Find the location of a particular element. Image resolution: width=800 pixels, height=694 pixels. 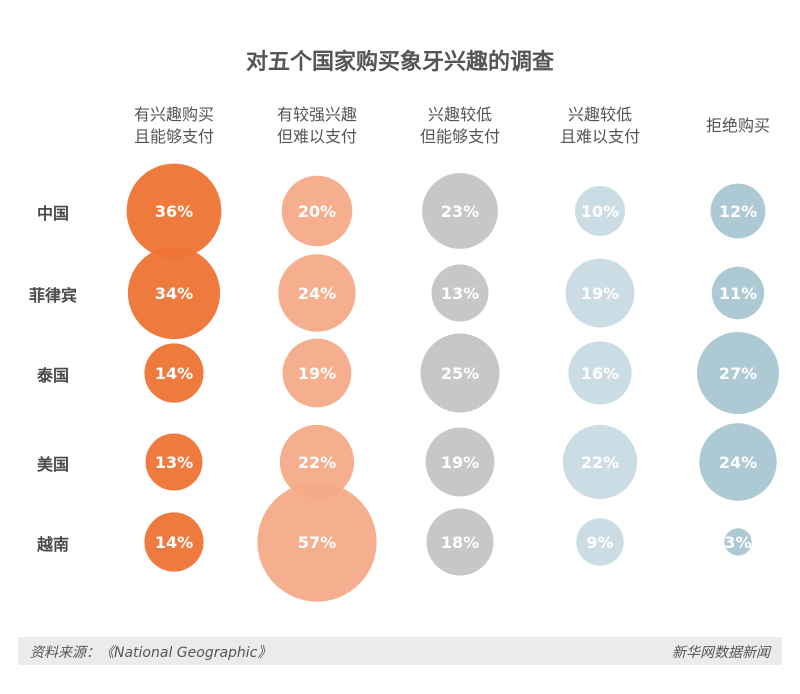

column-label-5: 拒绝购买 is located at coordinates (736, 126).